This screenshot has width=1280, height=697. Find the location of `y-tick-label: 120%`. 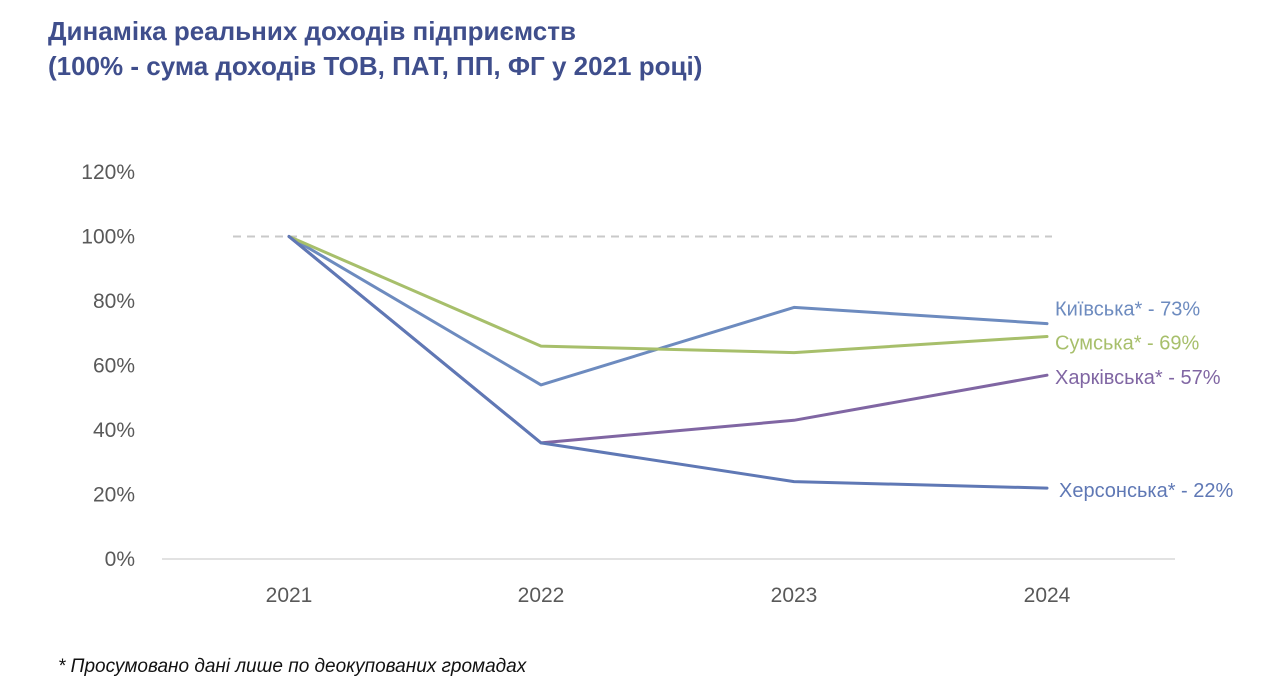

y-tick-label: 120% is located at coordinates (108, 172).